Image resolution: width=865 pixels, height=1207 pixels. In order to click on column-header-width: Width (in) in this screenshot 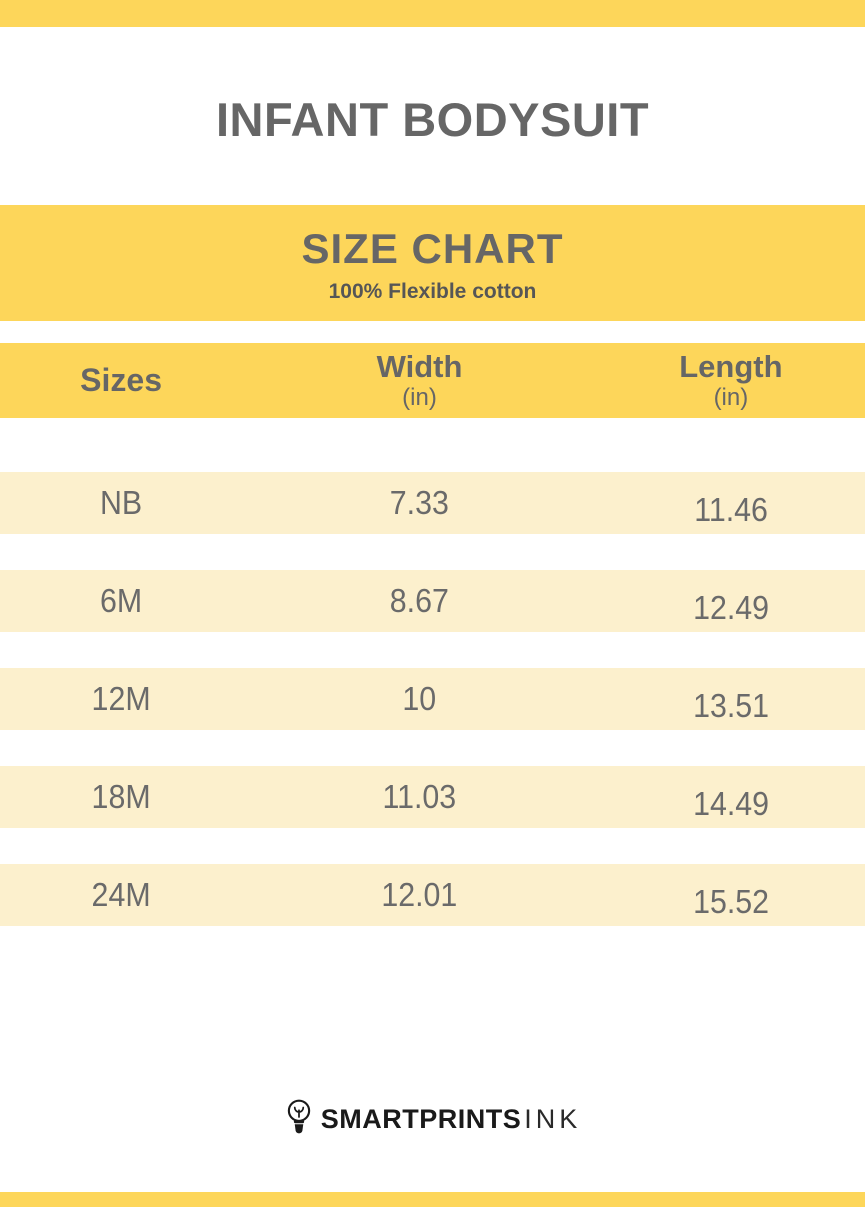, I will do `click(419, 380)`.